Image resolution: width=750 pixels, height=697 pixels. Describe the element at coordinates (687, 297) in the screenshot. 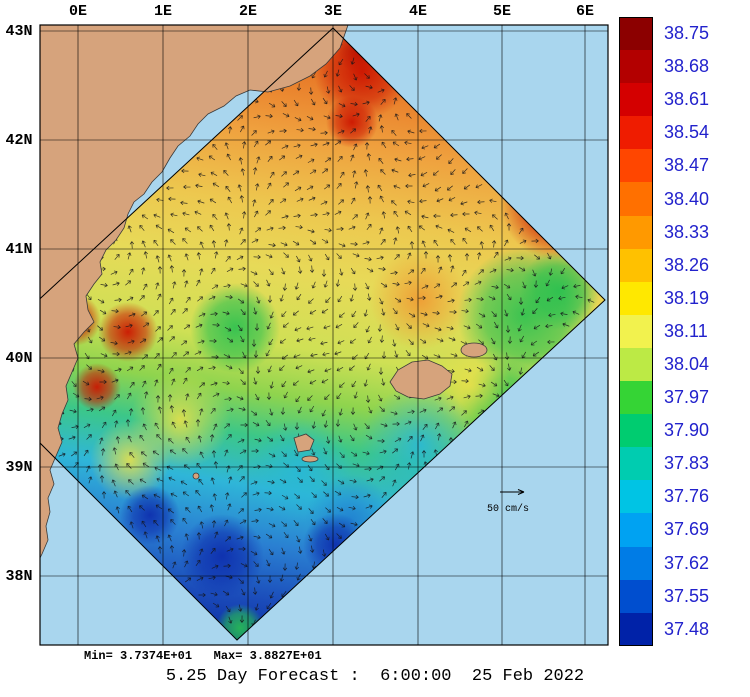

I see `colorbar-tick-label: 38.19` at that location.